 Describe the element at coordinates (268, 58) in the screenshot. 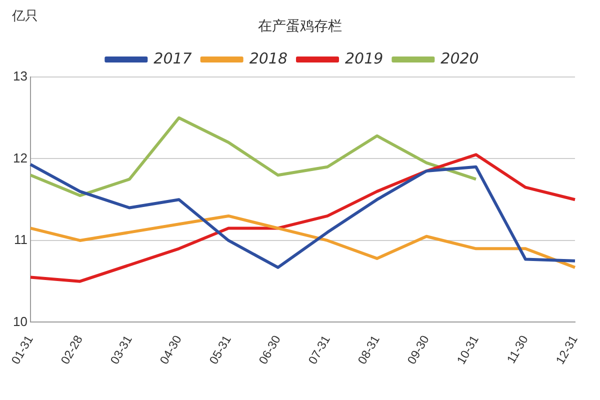

I see `legend-label: 2018` at that location.